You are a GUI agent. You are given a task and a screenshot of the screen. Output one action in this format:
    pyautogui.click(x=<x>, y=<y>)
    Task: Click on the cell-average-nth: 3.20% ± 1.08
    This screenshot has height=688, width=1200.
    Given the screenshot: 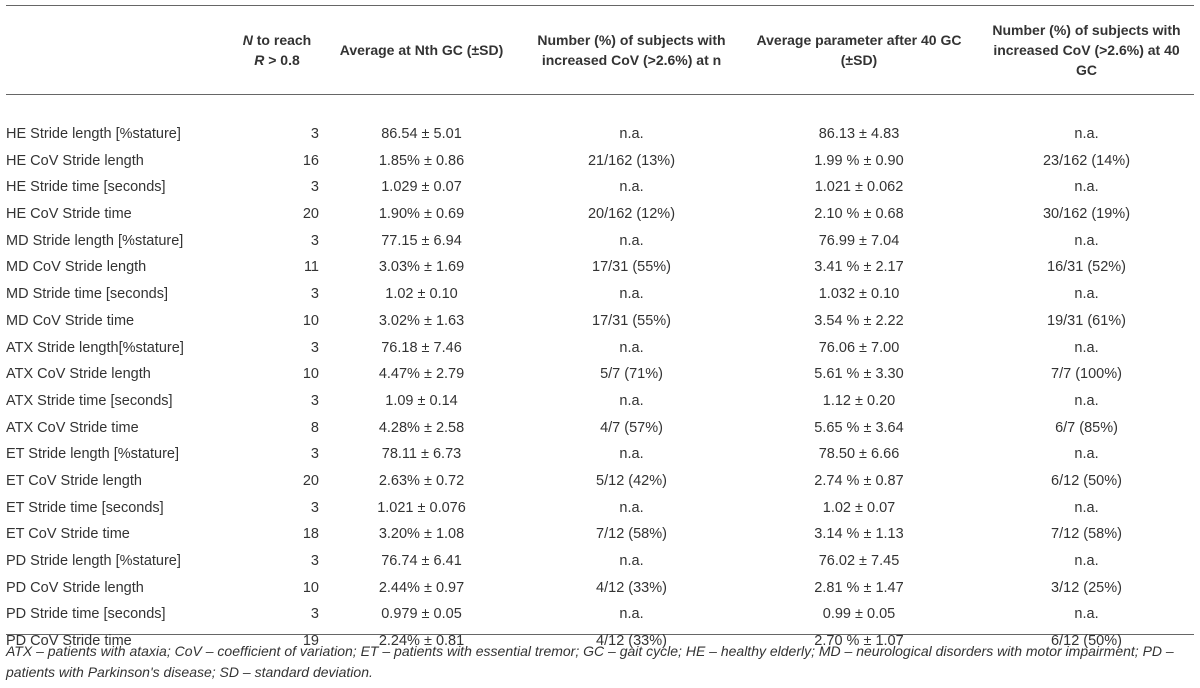 What is the action you would take?
    pyautogui.click(x=421, y=534)
    